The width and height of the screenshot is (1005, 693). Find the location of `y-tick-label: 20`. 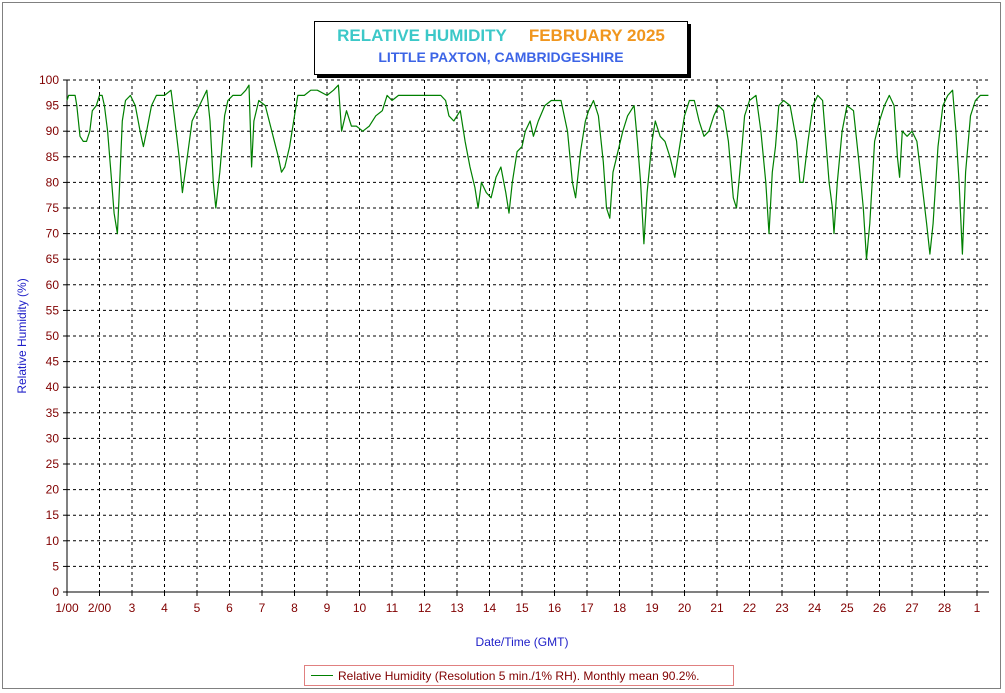

y-tick-label: 20 is located at coordinates (53, 490).